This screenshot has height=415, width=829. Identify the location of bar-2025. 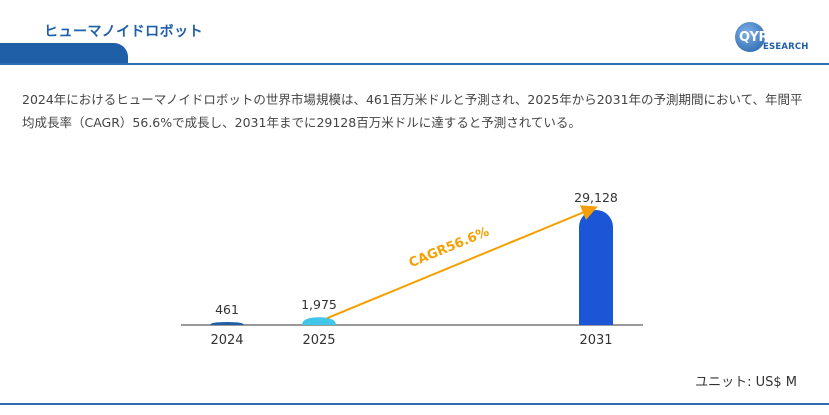
(319, 321).